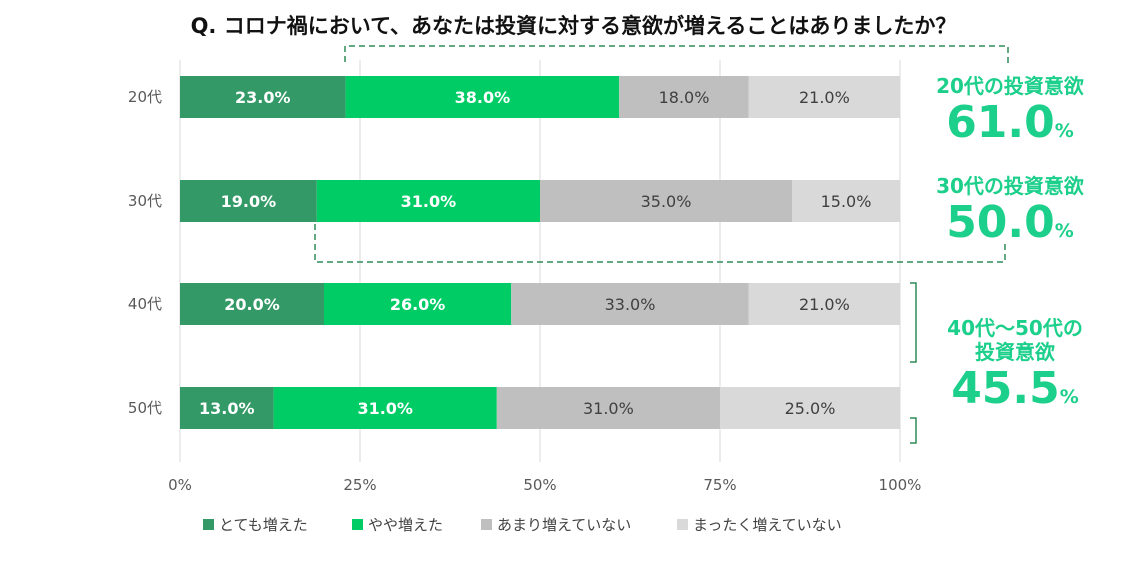  What do you see at coordinates (1064, 131) in the screenshot?
I see `callout-20s-unit: %` at bounding box center [1064, 131].